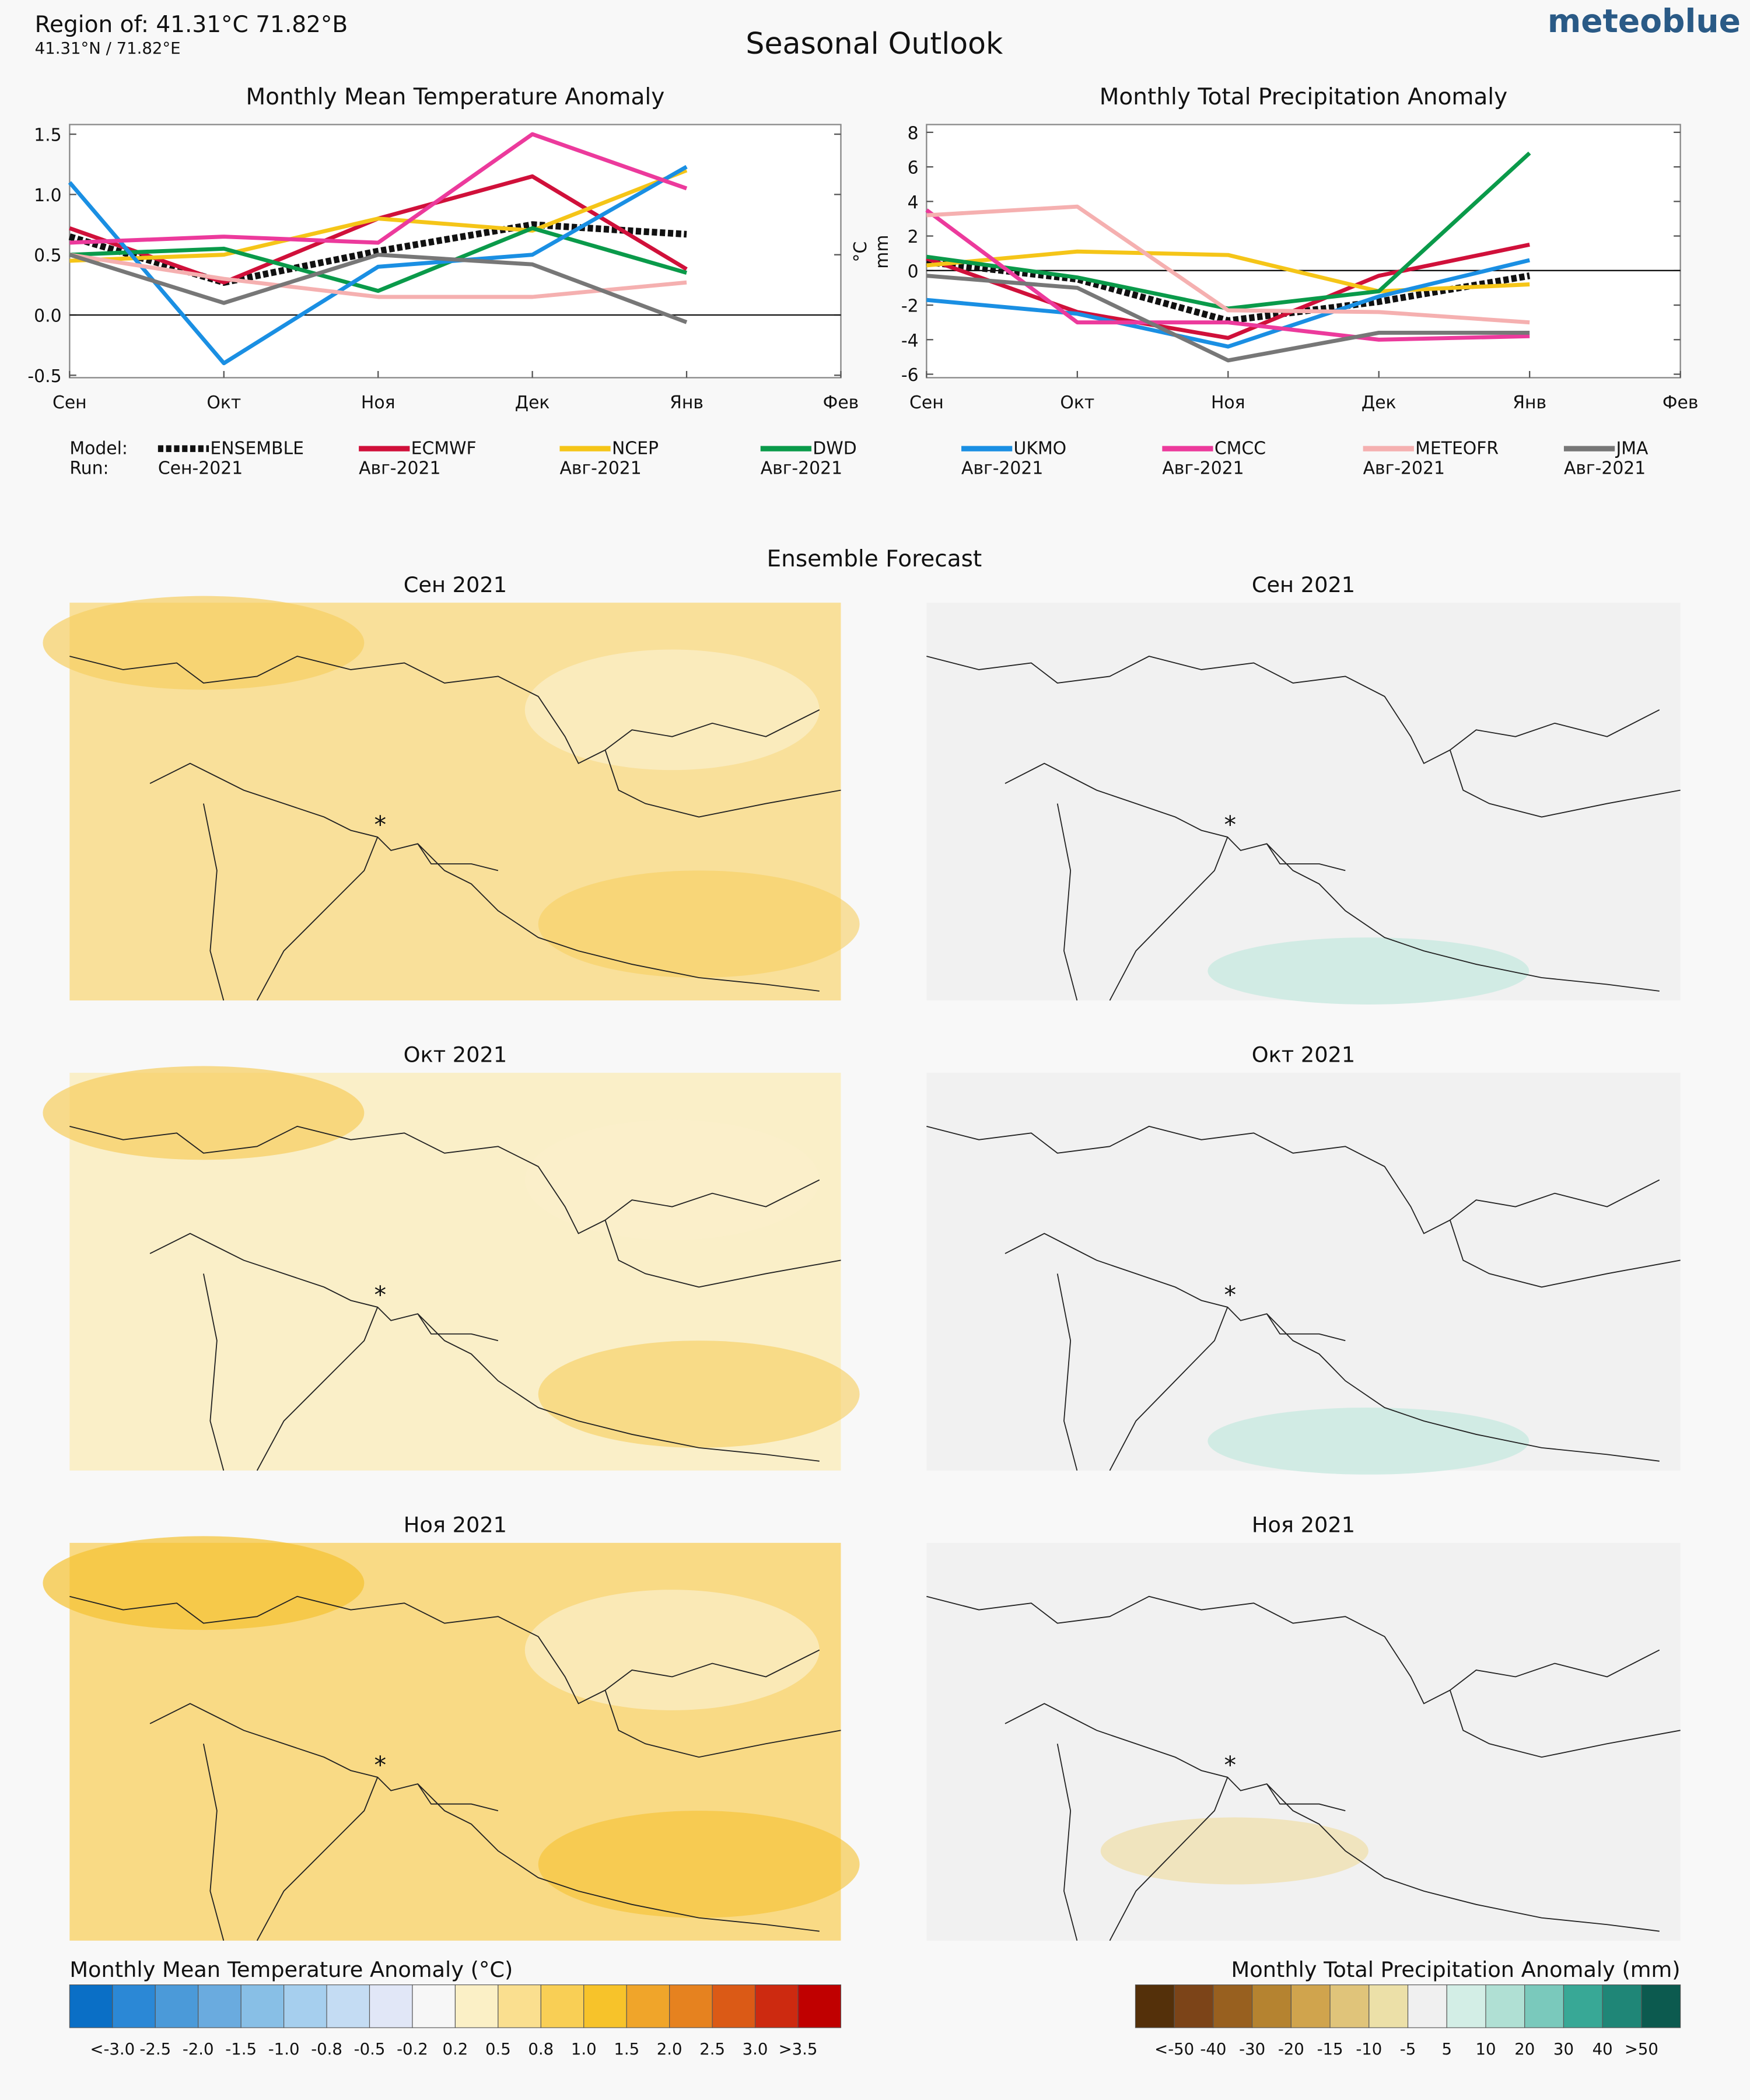  I want to click on page-title: Seasonal Outlook, so click(874, 43).